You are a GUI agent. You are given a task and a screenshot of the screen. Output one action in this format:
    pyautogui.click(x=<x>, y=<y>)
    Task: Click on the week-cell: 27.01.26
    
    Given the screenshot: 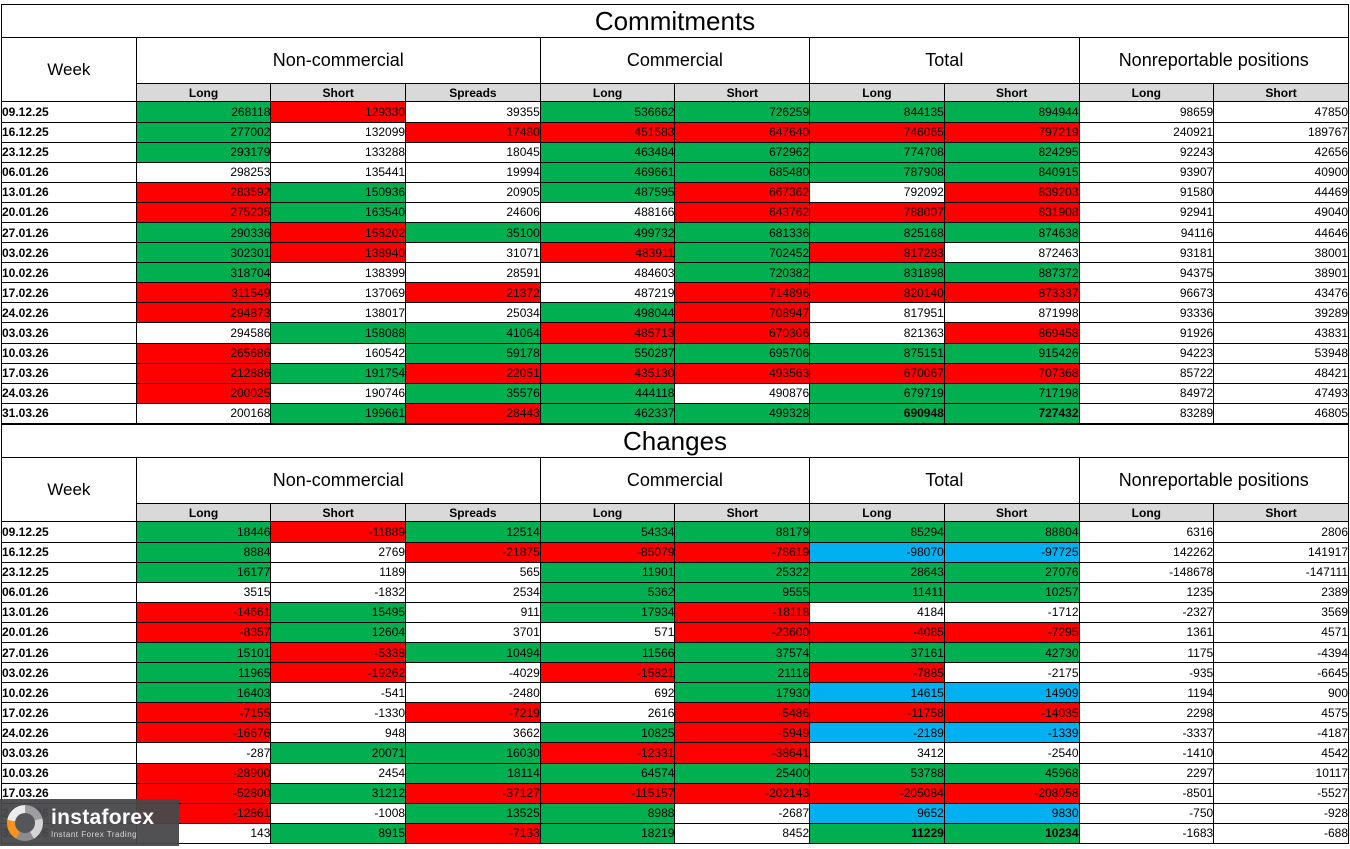 What is the action you would take?
    pyautogui.click(x=69, y=653)
    